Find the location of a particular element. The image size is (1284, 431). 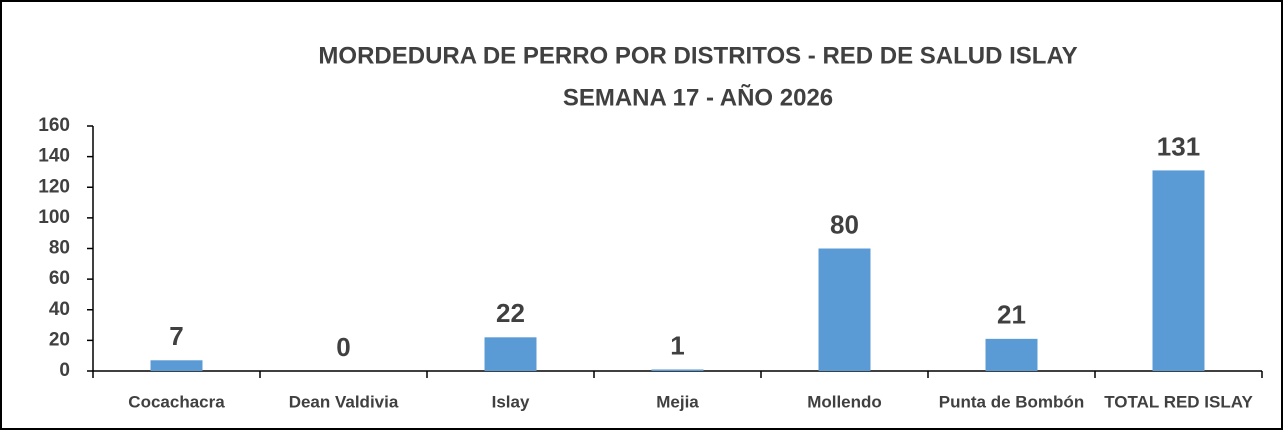

data-label: 1 is located at coordinates (677, 345).